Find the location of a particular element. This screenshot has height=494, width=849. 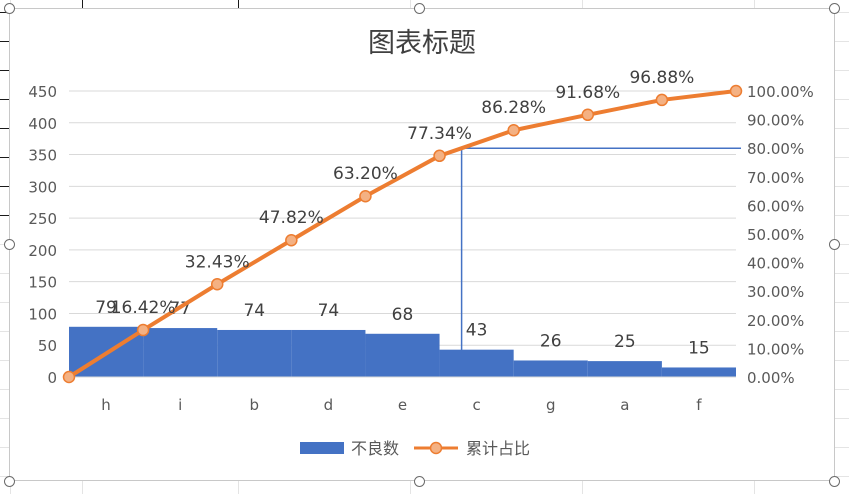

category-label: a is located at coordinates (624, 405).